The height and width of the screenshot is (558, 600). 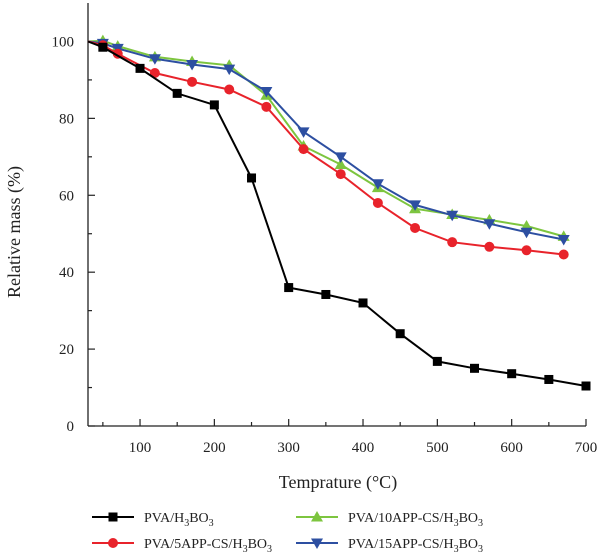 I want to click on legend-label: PVA/5APP-CS/H3BO3, so click(x=208, y=546).